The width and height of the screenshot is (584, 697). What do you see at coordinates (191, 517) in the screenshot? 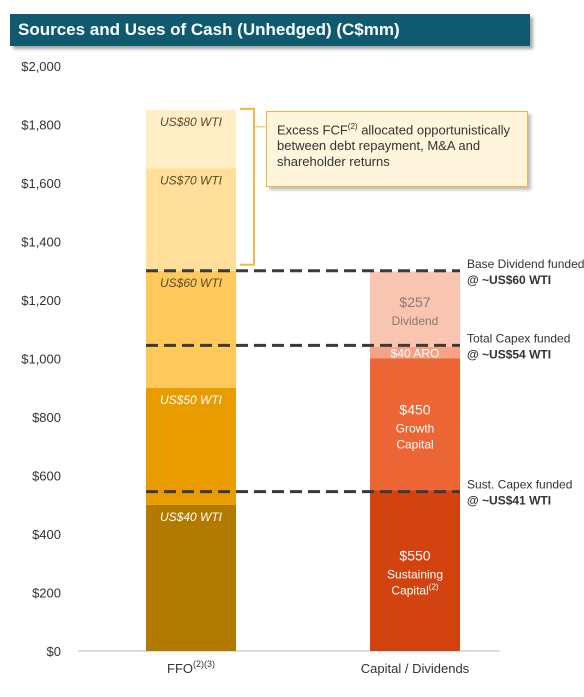
I see `ffo-segment-label: US$40 WTI` at bounding box center [191, 517].